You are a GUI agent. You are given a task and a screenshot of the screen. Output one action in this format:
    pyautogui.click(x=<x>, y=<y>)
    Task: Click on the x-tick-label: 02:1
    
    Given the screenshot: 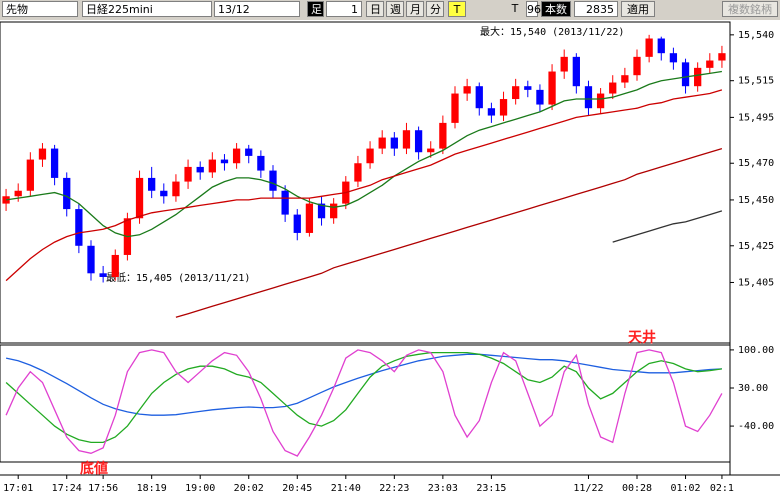 What is the action you would take?
    pyautogui.click(x=722, y=488)
    